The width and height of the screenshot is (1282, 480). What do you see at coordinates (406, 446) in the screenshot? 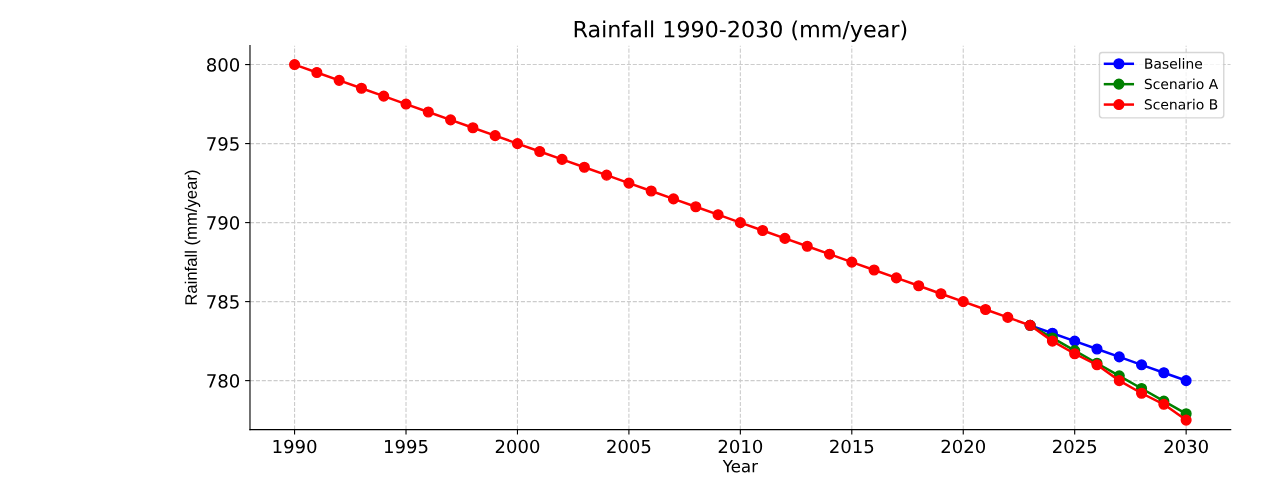
I see `x-tick-label: 1995` at bounding box center [406, 446].